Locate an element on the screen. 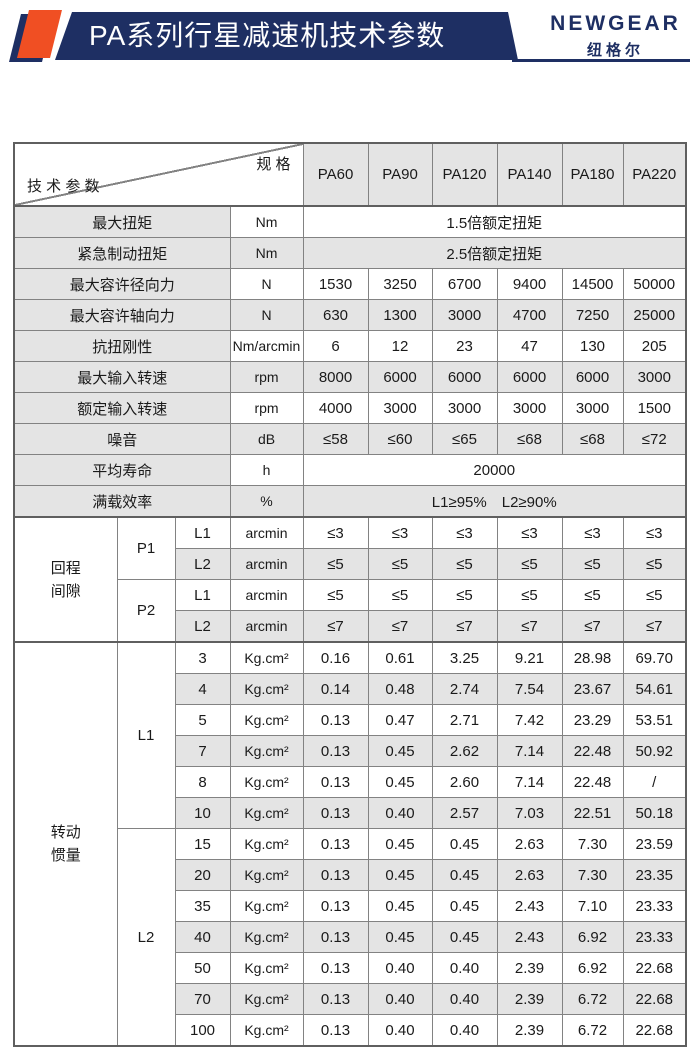 Image resolution: width=700 pixels, height=1047 pixels. value-cell: 0.16 is located at coordinates (335, 657).